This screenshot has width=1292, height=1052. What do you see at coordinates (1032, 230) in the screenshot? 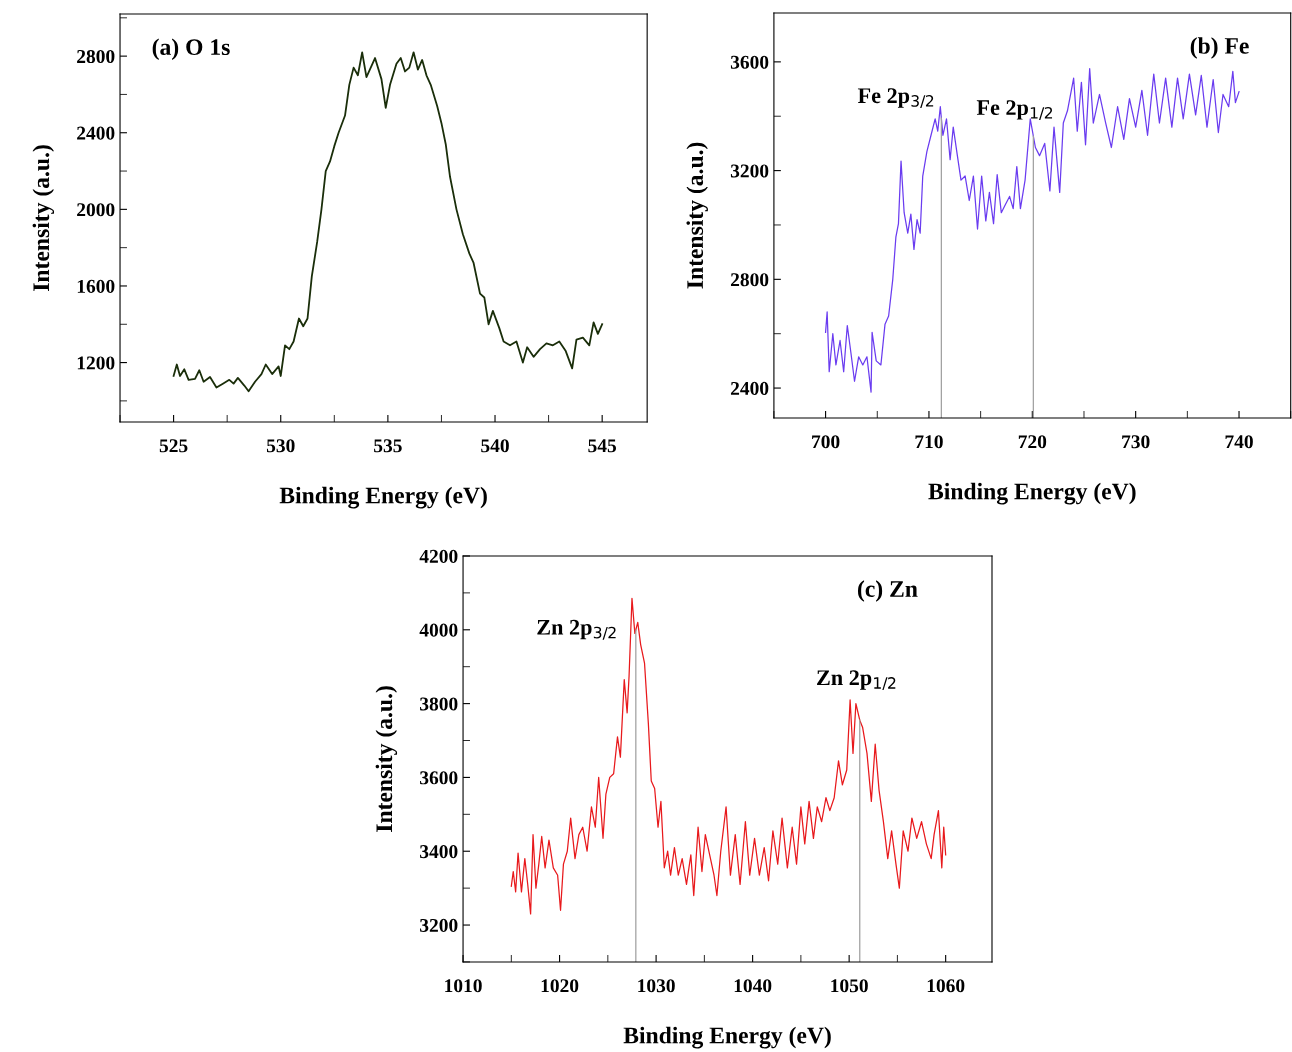
I see `line-series` at bounding box center [1032, 230].